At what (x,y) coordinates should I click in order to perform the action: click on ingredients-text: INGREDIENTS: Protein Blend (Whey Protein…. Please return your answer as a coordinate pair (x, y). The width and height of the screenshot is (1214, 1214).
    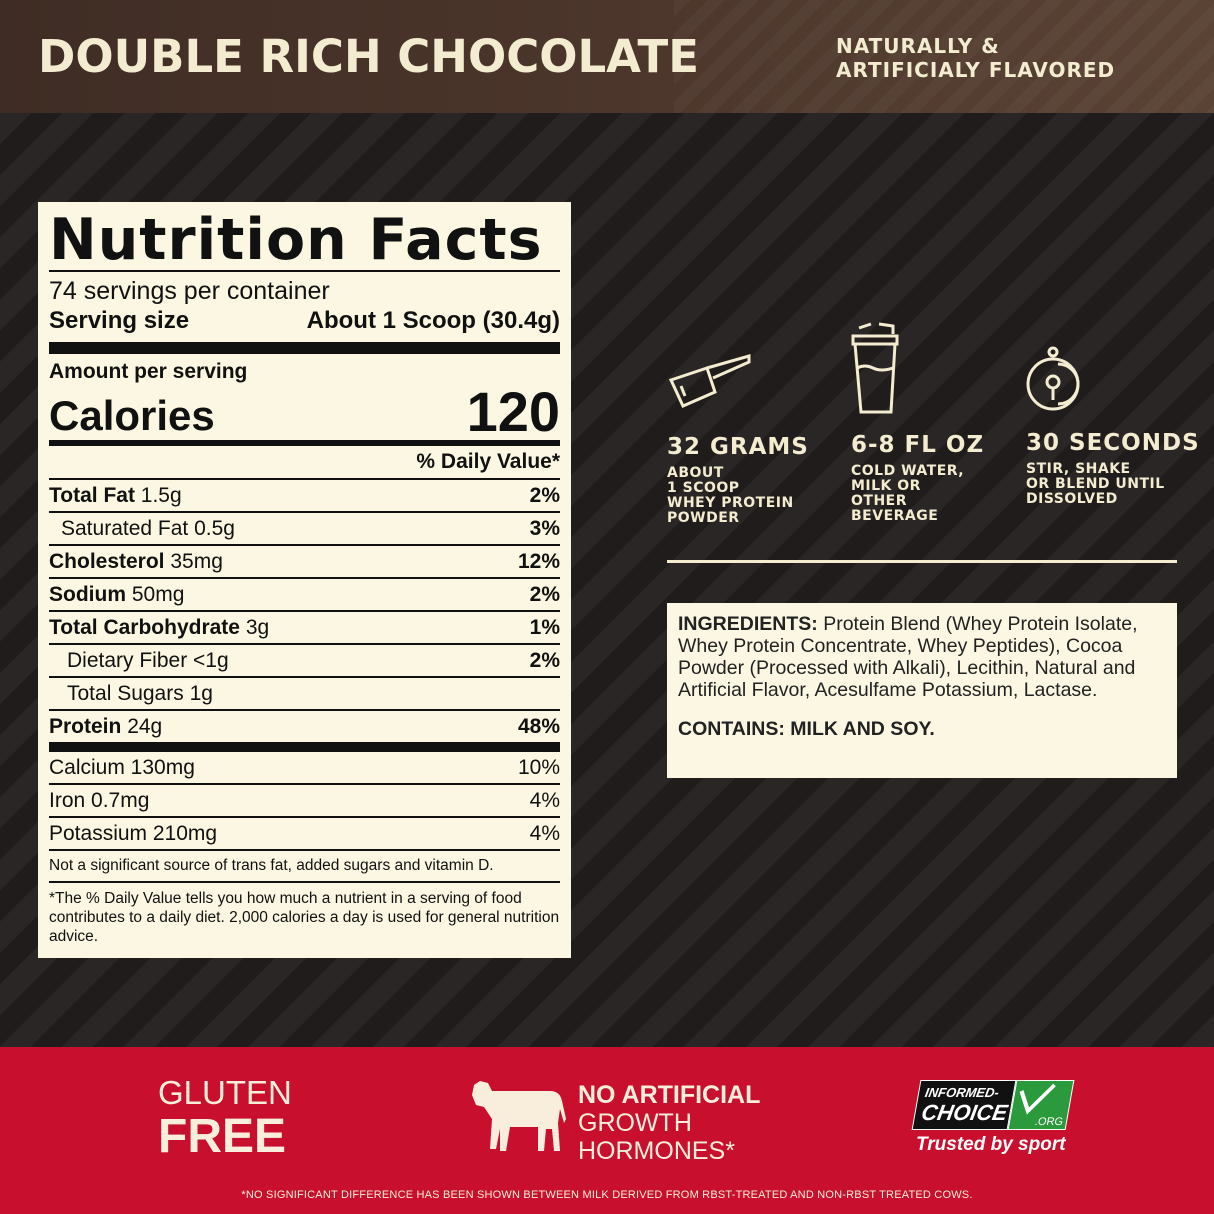
    Looking at the image, I should click on (922, 657).